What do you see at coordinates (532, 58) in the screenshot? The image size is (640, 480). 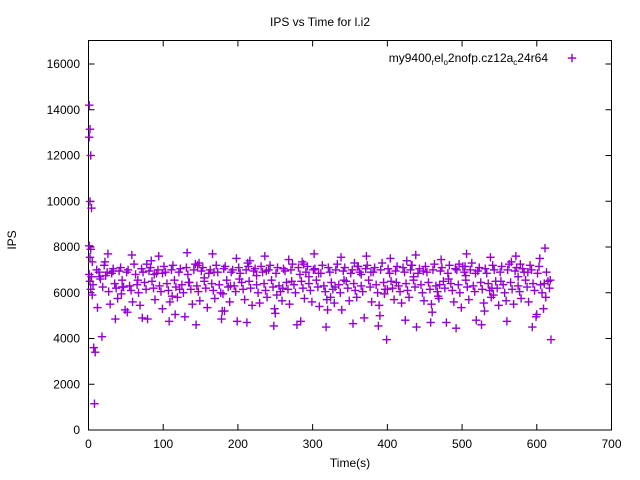 I see `legend-label-part: 24r64` at bounding box center [532, 58].